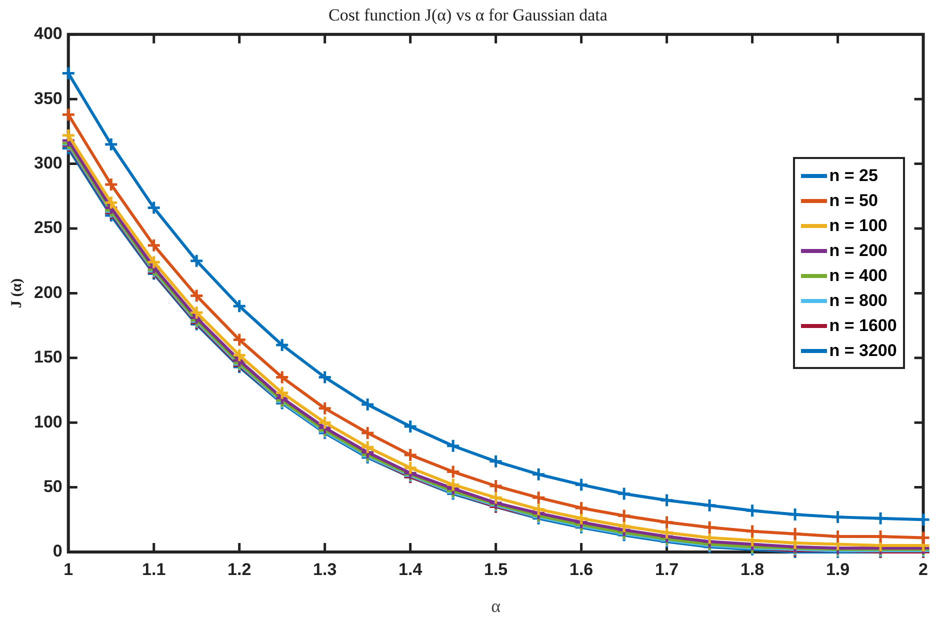  I want to click on y-tick-label: 250, so click(48, 228).